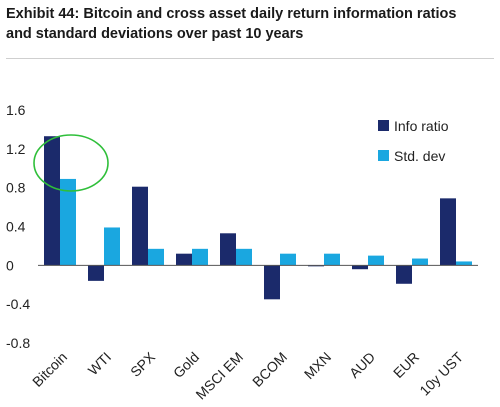  Describe the element at coordinates (441, 373) in the screenshot. I see `x-tick-label: 10y UST` at that location.